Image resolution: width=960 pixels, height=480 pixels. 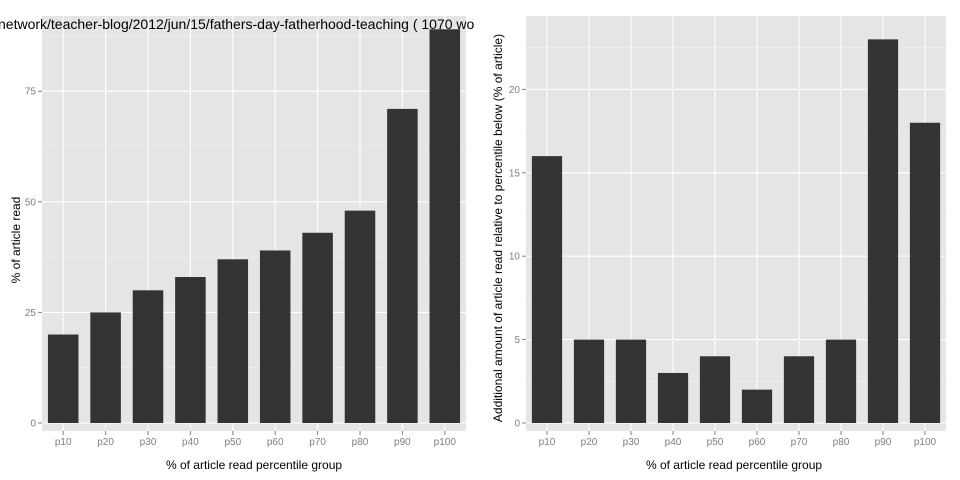 I want to click on right-x-tick-label: p40, so click(x=673, y=442).